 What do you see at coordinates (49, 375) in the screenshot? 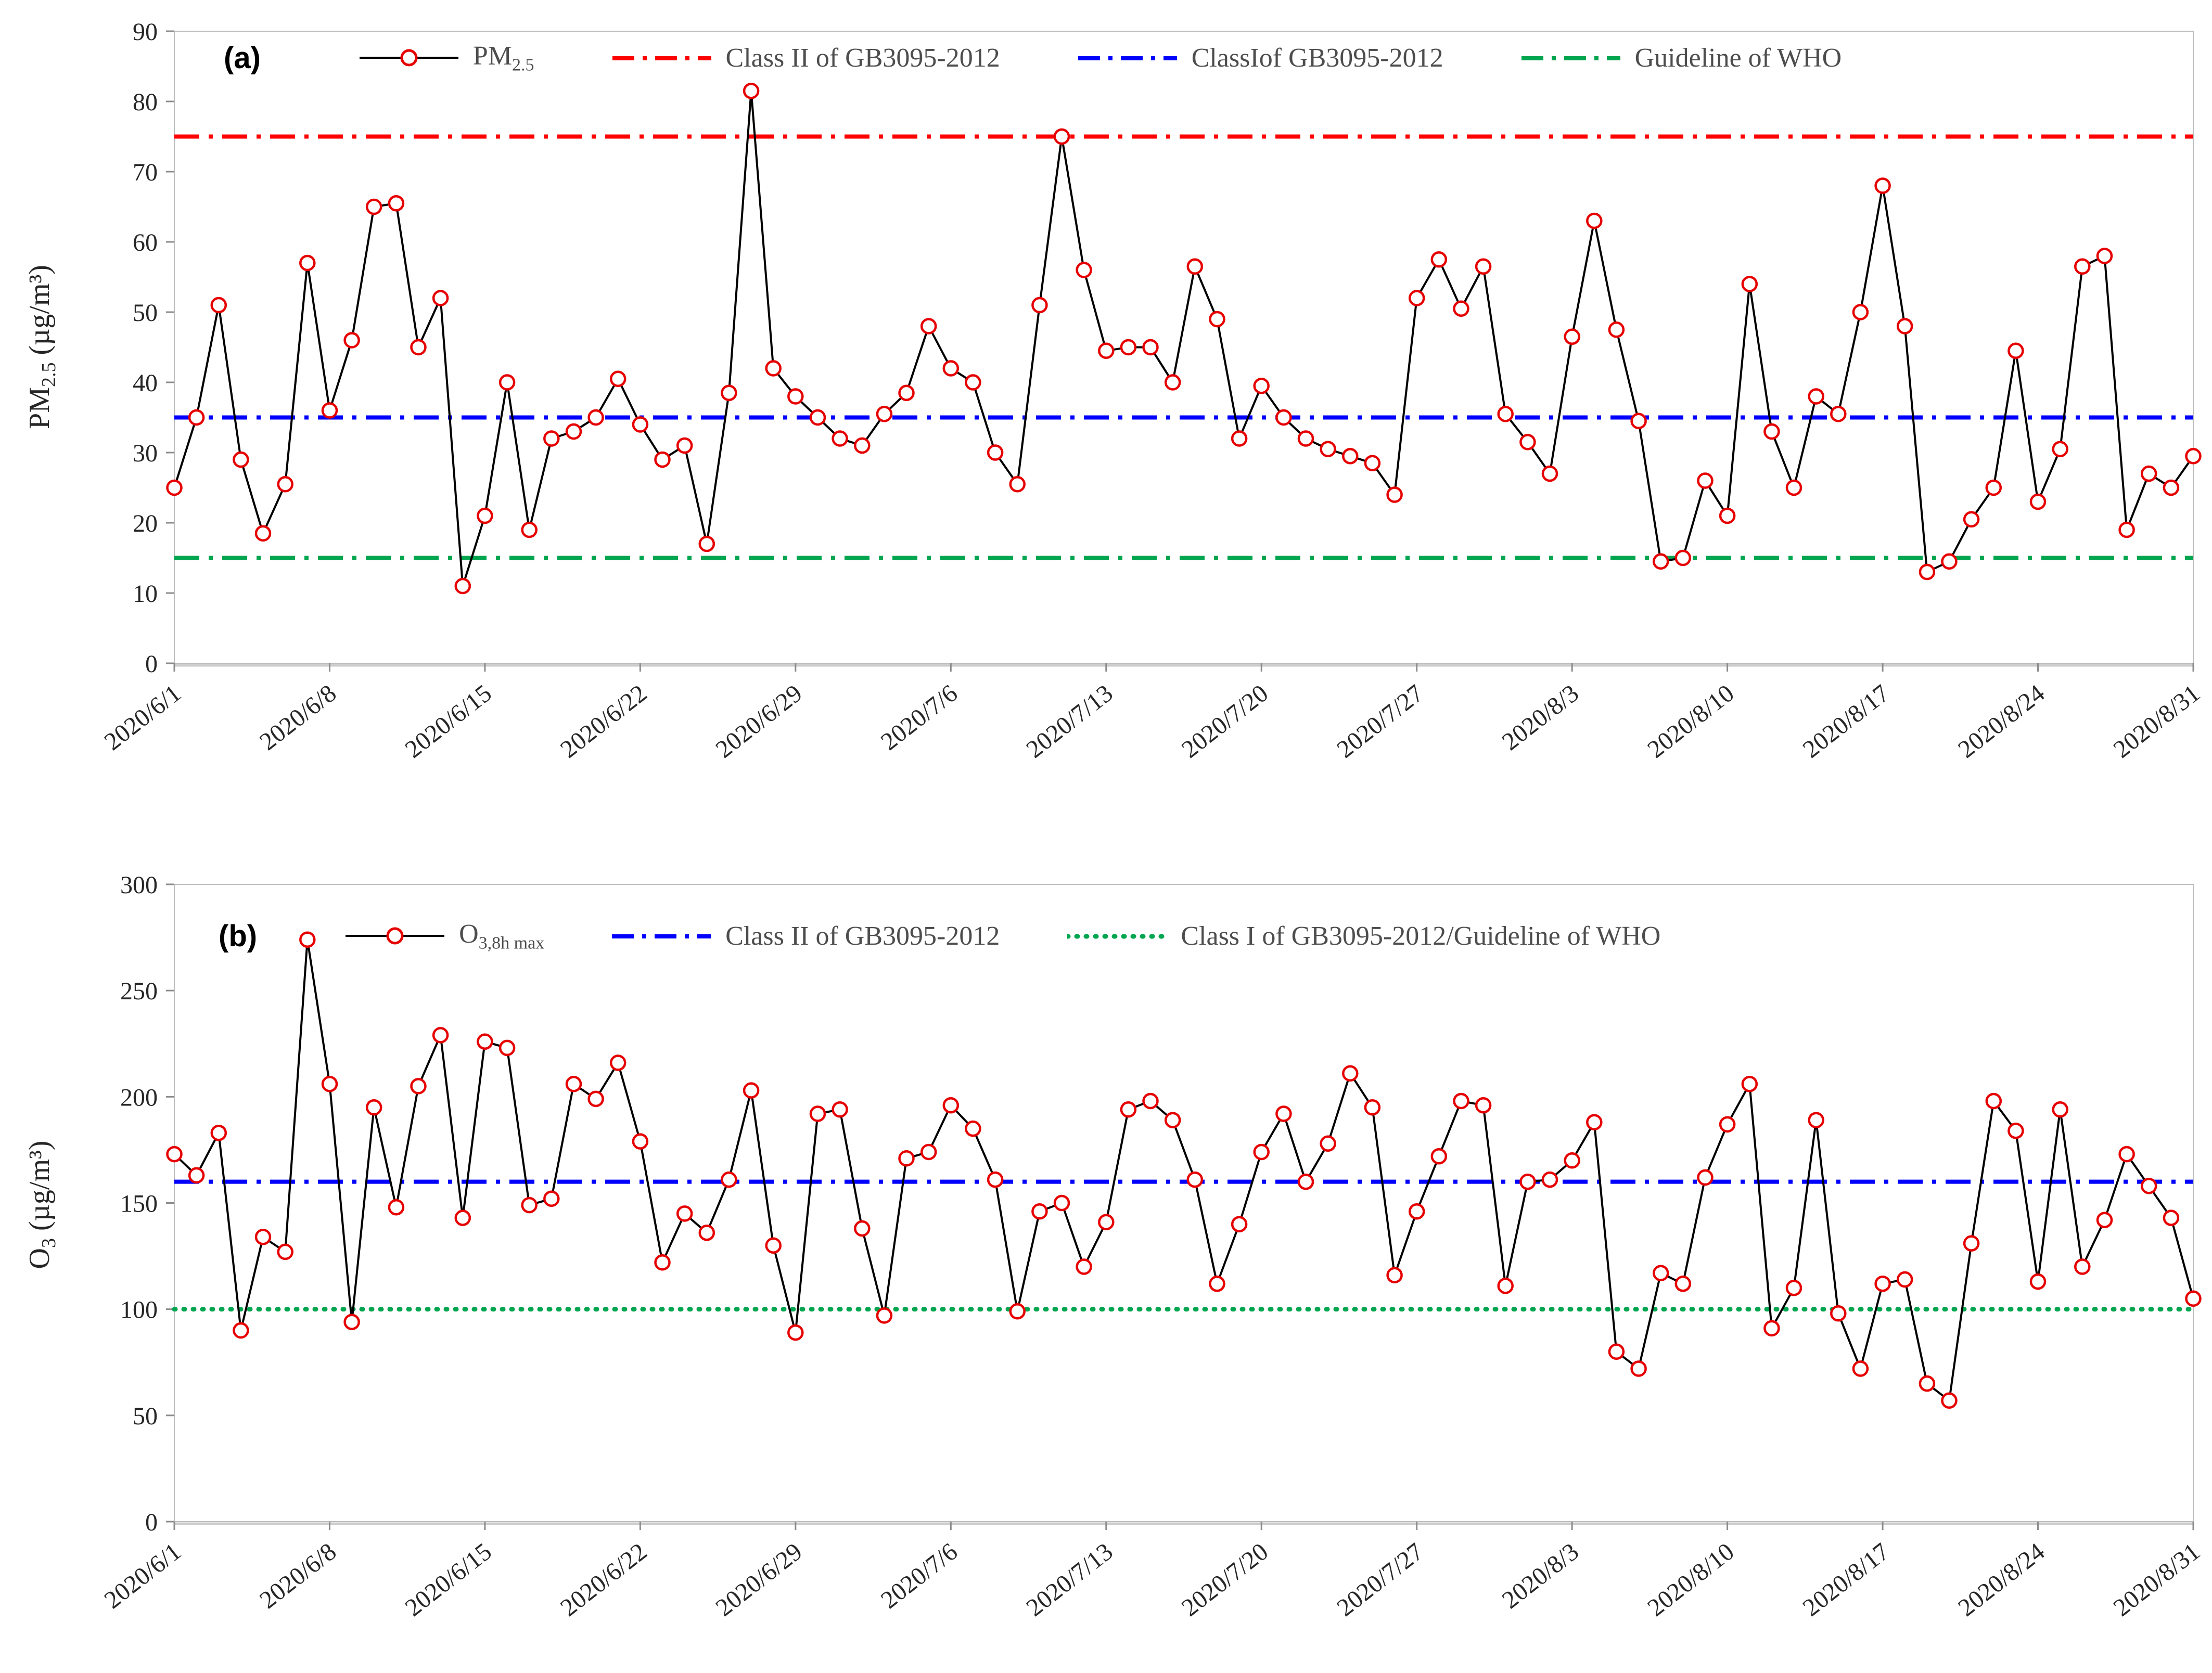
I see `y-title-sub-a: 2.5` at bounding box center [49, 375].